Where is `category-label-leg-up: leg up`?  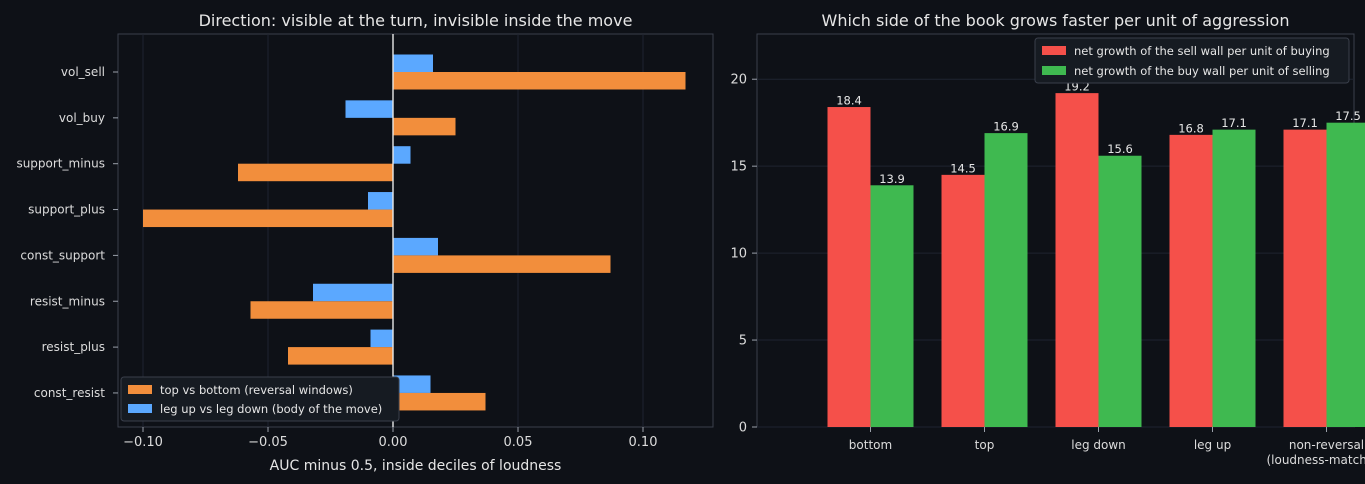 category-label-leg-up: leg up is located at coordinates (1212, 445).